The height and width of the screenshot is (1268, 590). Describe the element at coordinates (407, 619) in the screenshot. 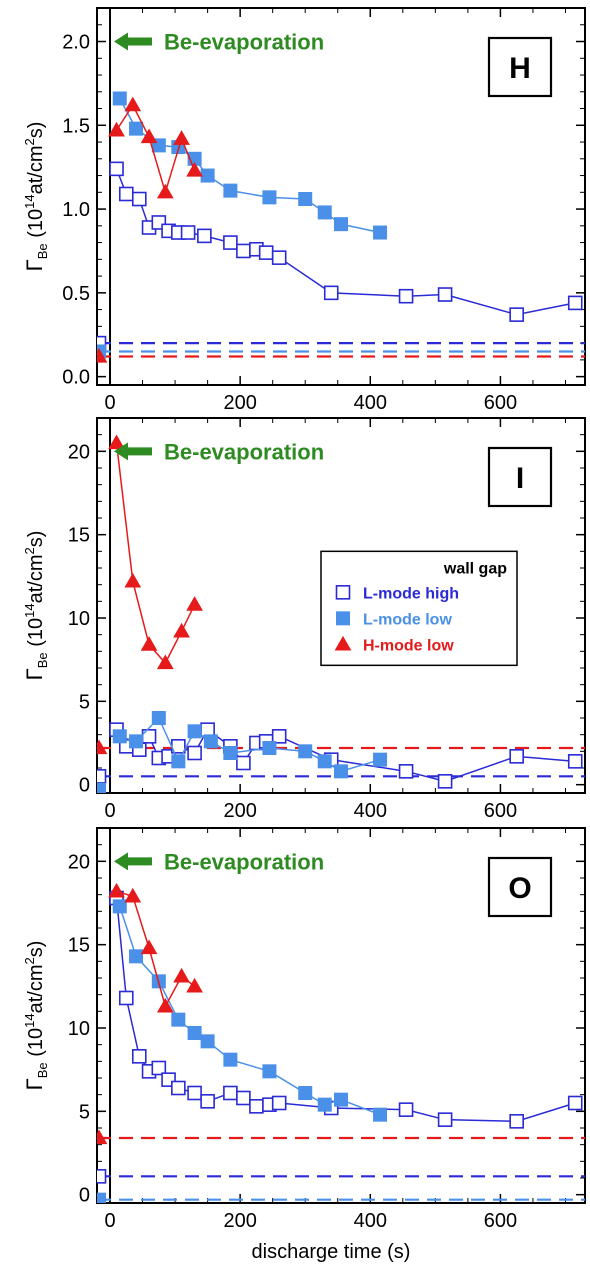

I see `legend-entry: L-mode low` at that location.